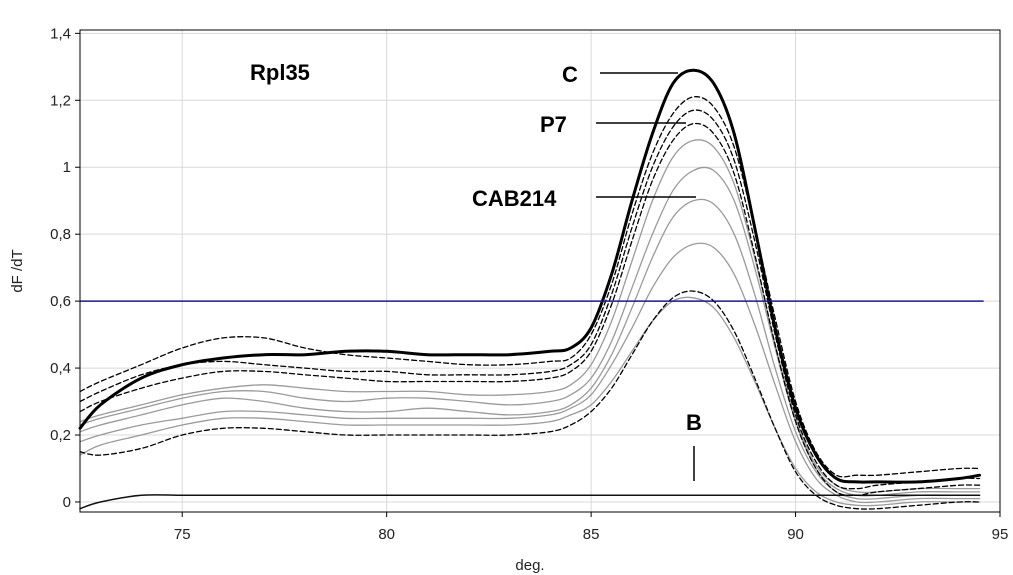 This screenshot has width=1013, height=575. Describe the element at coordinates (795, 534) in the screenshot. I see `x-tick-label: 90` at that location.